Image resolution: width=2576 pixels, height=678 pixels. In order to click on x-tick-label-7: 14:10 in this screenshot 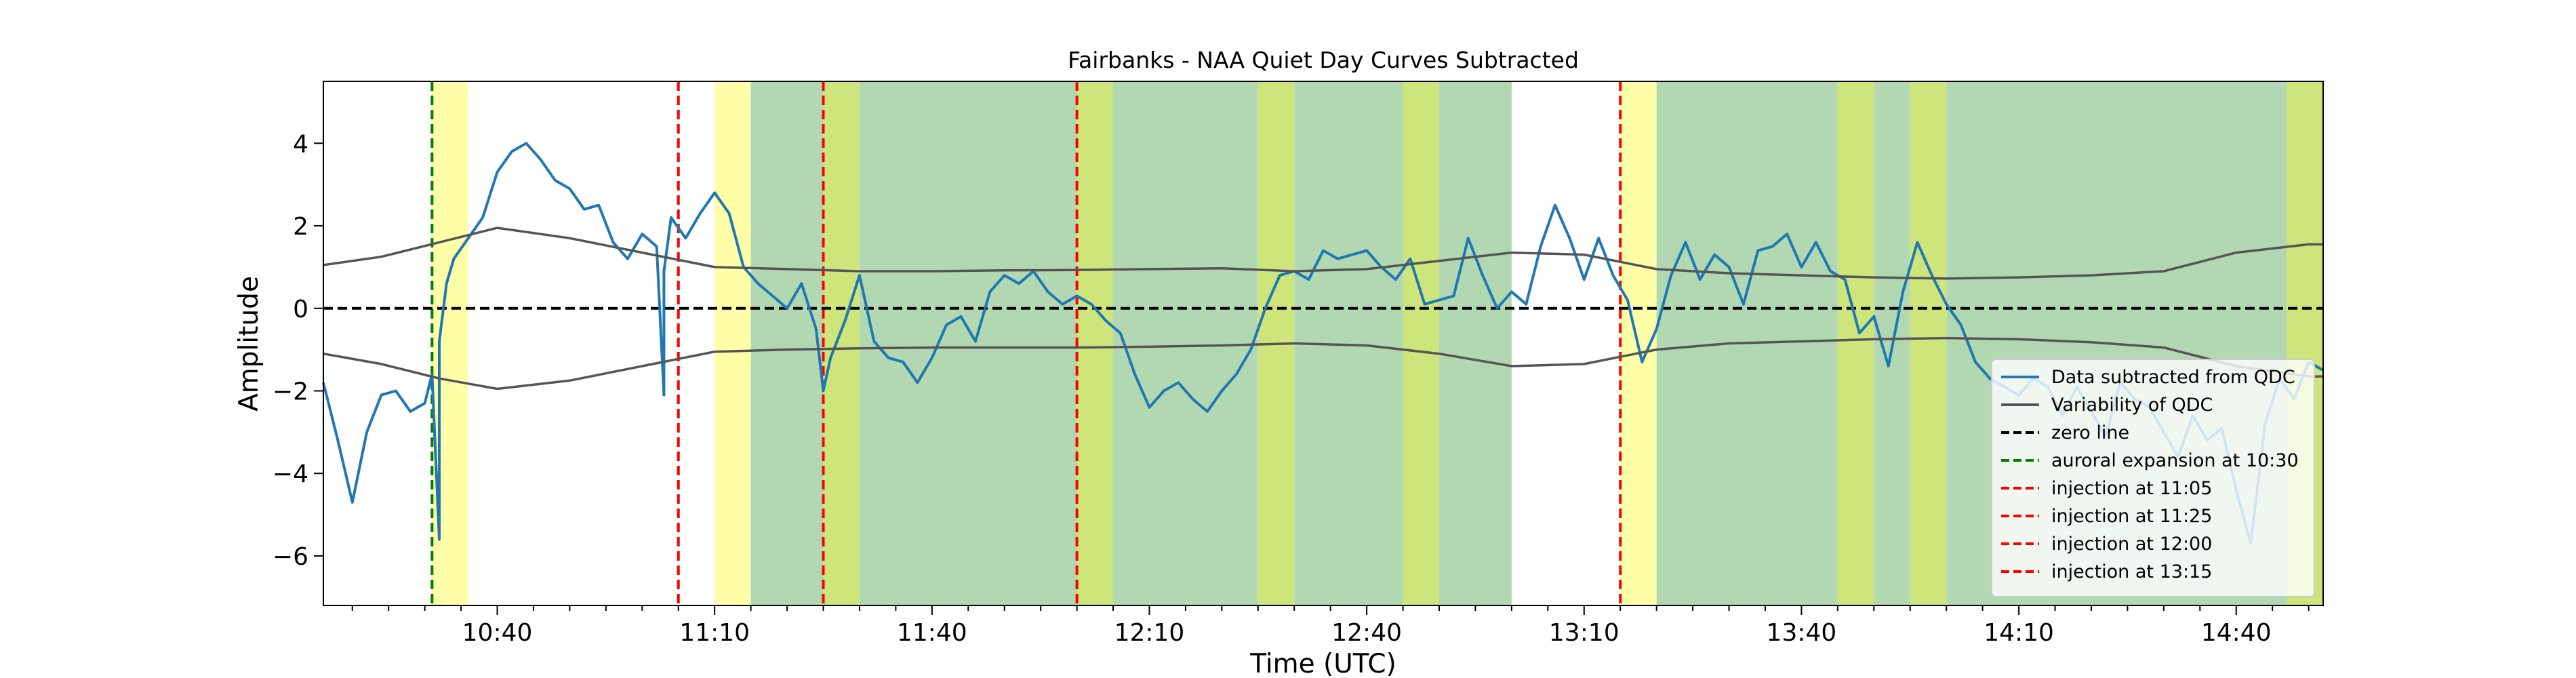, I will do `click(2019, 633)`.